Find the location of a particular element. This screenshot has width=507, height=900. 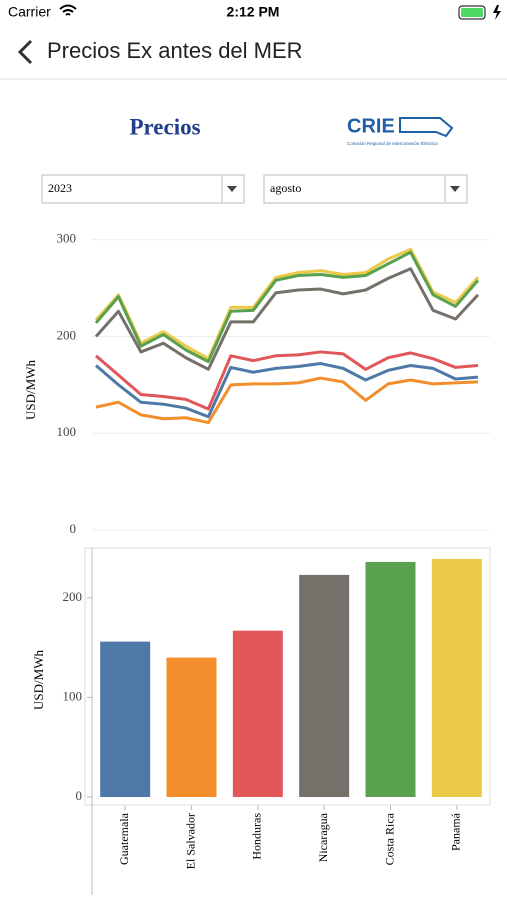

x-tick-label: Costa Rica is located at coordinates (389, 838).